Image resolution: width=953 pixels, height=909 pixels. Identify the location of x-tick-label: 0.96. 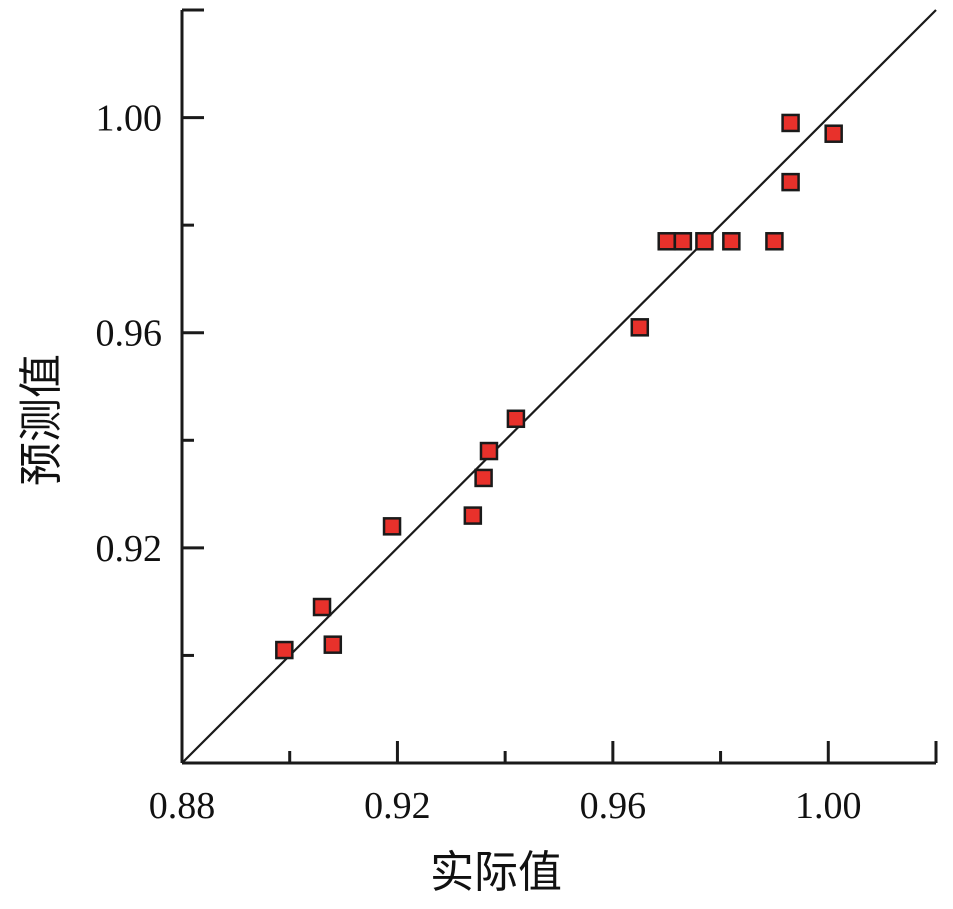
(613, 806).